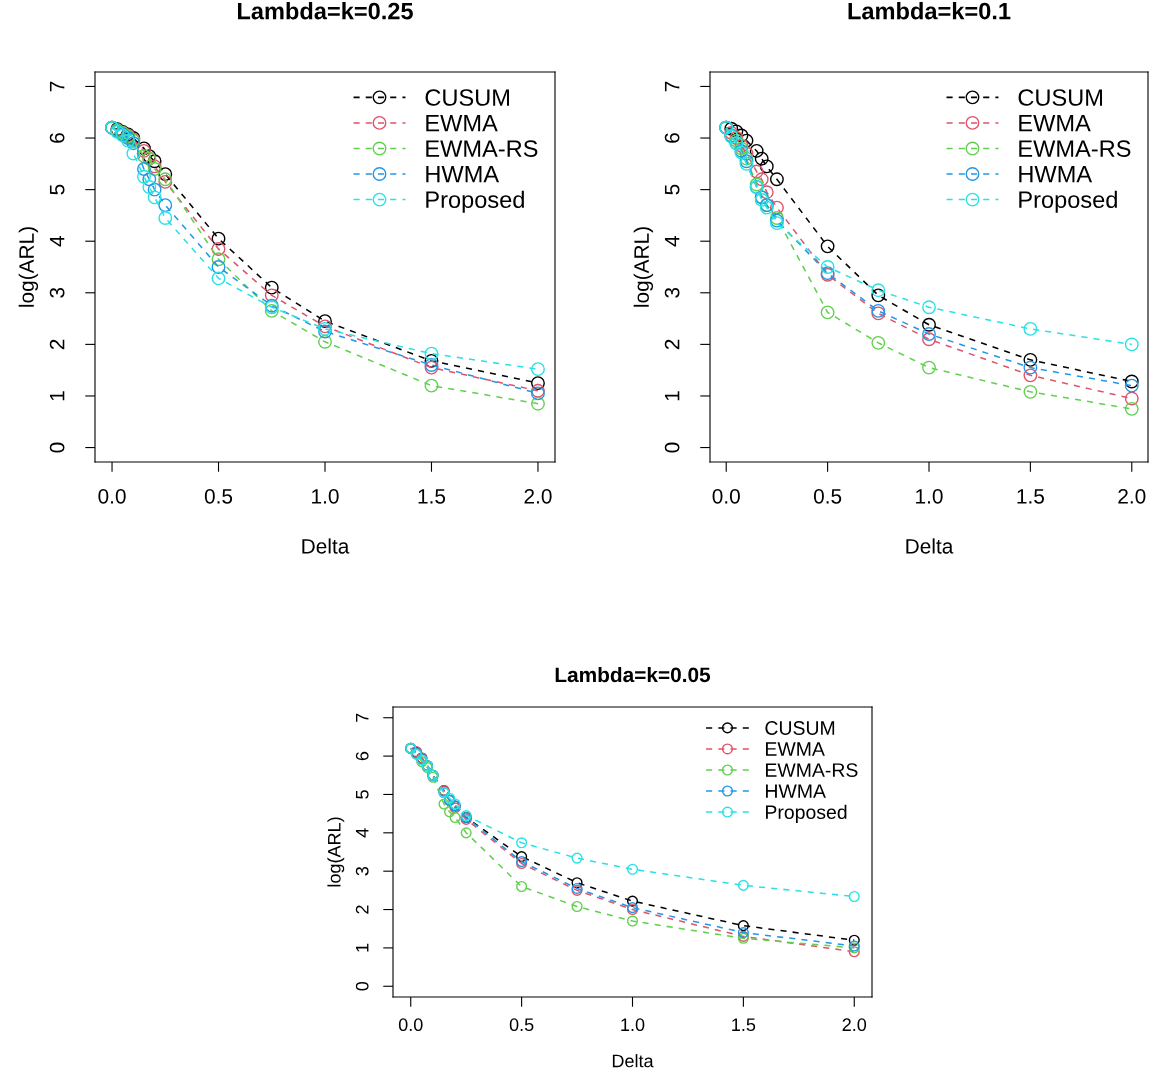  I want to click on chart-title: Lambda=k=0.05, so click(633, 674).